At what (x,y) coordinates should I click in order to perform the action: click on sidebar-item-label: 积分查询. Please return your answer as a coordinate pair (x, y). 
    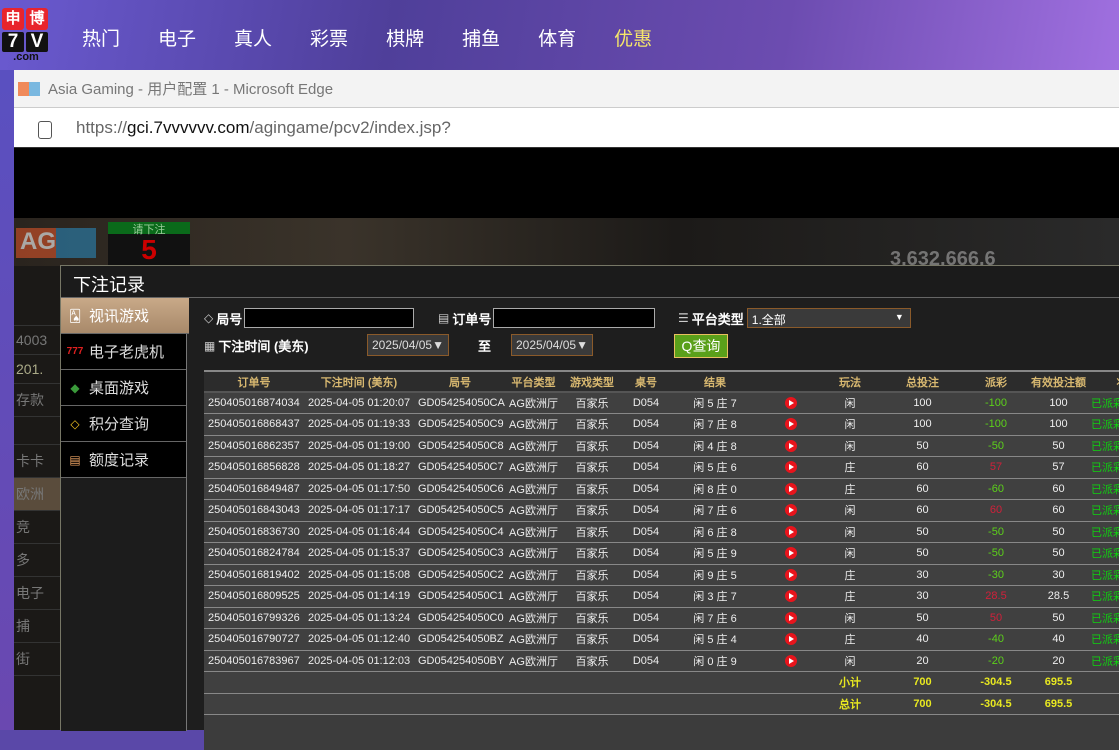
    Looking at the image, I should click on (119, 424).